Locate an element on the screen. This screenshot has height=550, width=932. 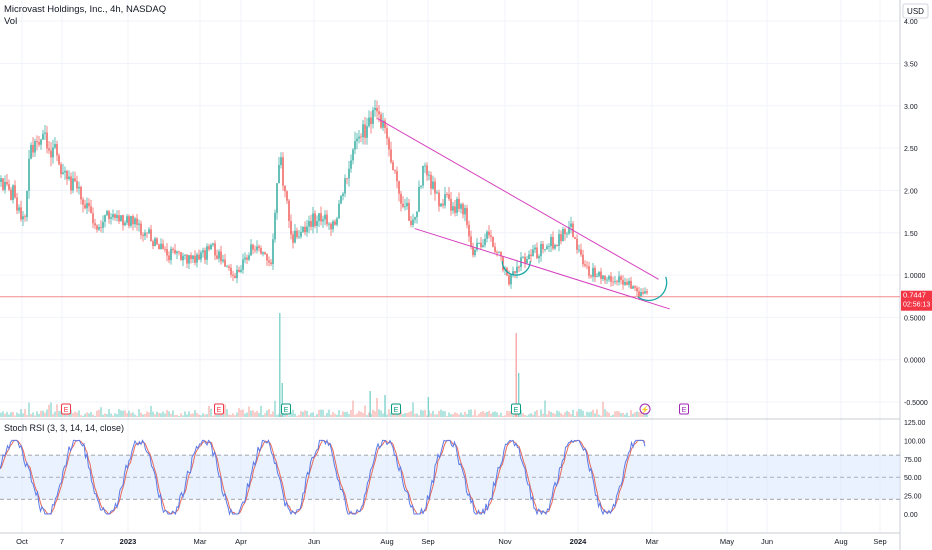
cup-arc-left is located at coordinates (516, 268).